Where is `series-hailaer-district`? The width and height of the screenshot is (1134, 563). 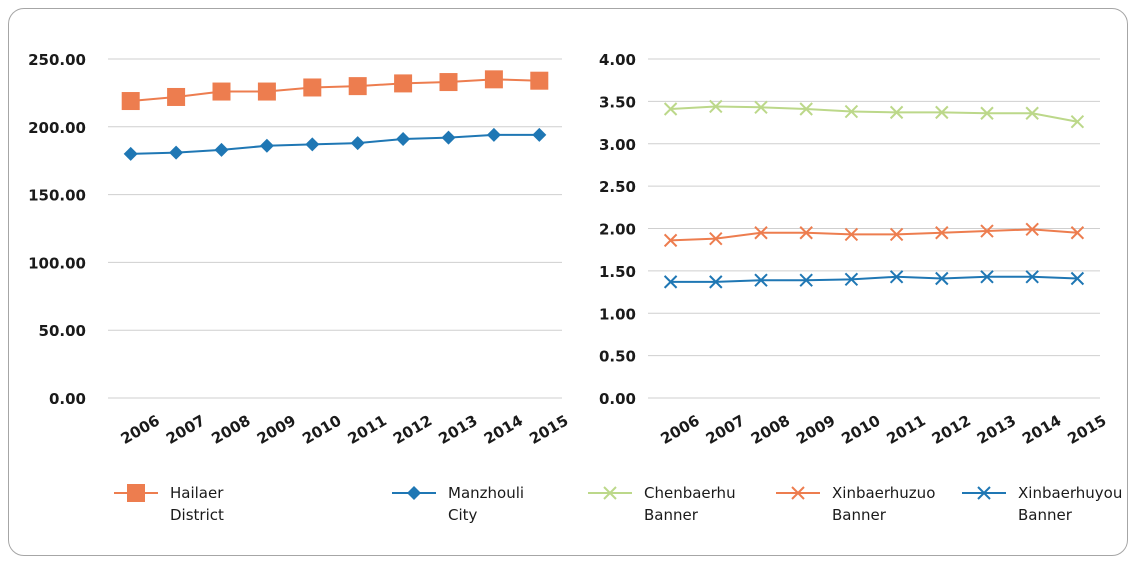 series-hailaer-district is located at coordinates (335, 90).